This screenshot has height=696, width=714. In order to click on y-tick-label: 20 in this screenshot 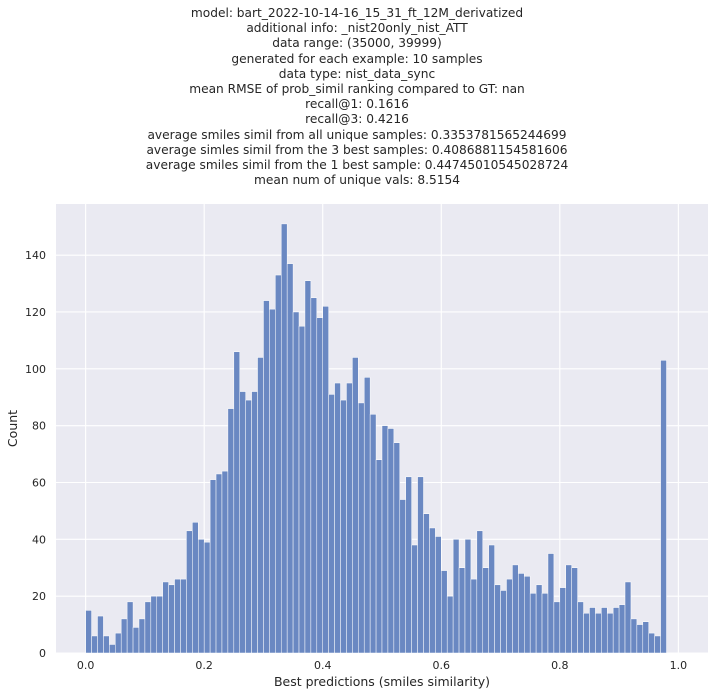, I will do `click(39, 596)`.